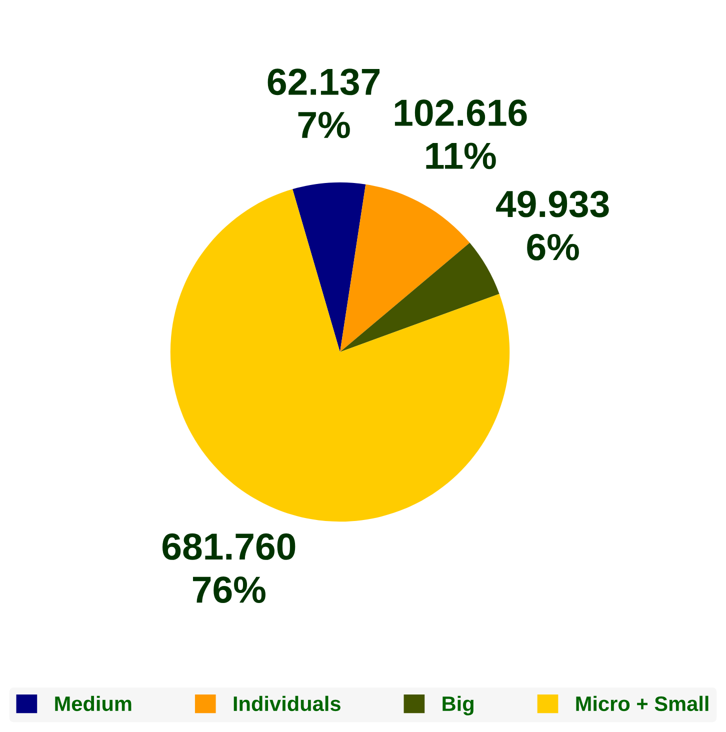 This screenshot has width=726, height=732. What do you see at coordinates (287, 704) in the screenshot?
I see `legend-label: Individuals` at bounding box center [287, 704].